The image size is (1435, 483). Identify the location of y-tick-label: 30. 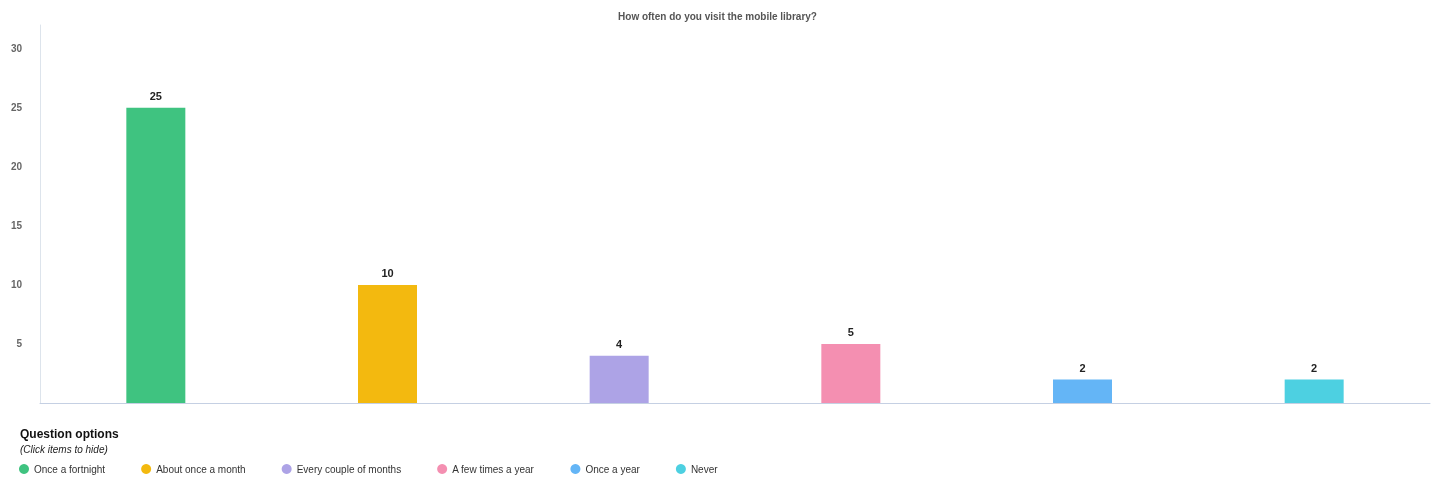
(16, 49).